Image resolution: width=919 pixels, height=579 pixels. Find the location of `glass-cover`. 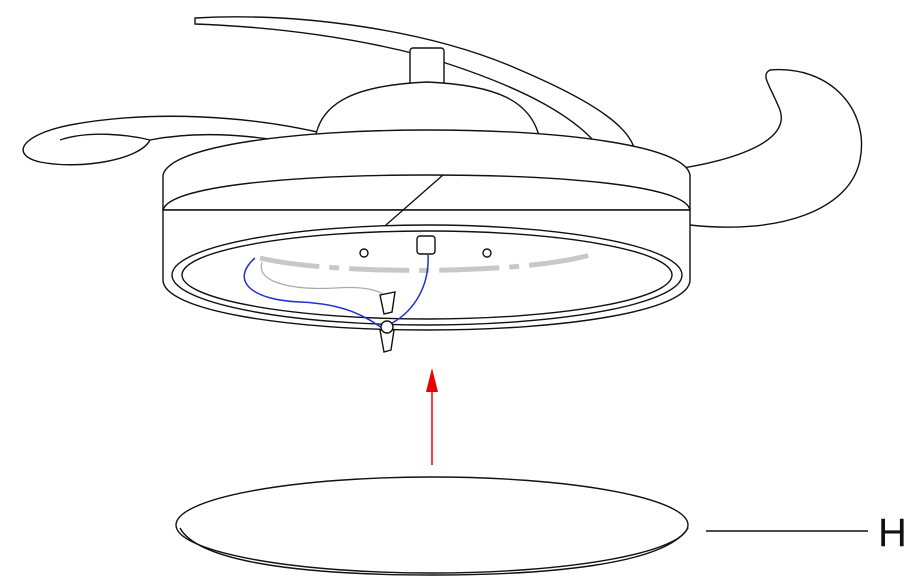

glass-cover is located at coordinates (432, 525).